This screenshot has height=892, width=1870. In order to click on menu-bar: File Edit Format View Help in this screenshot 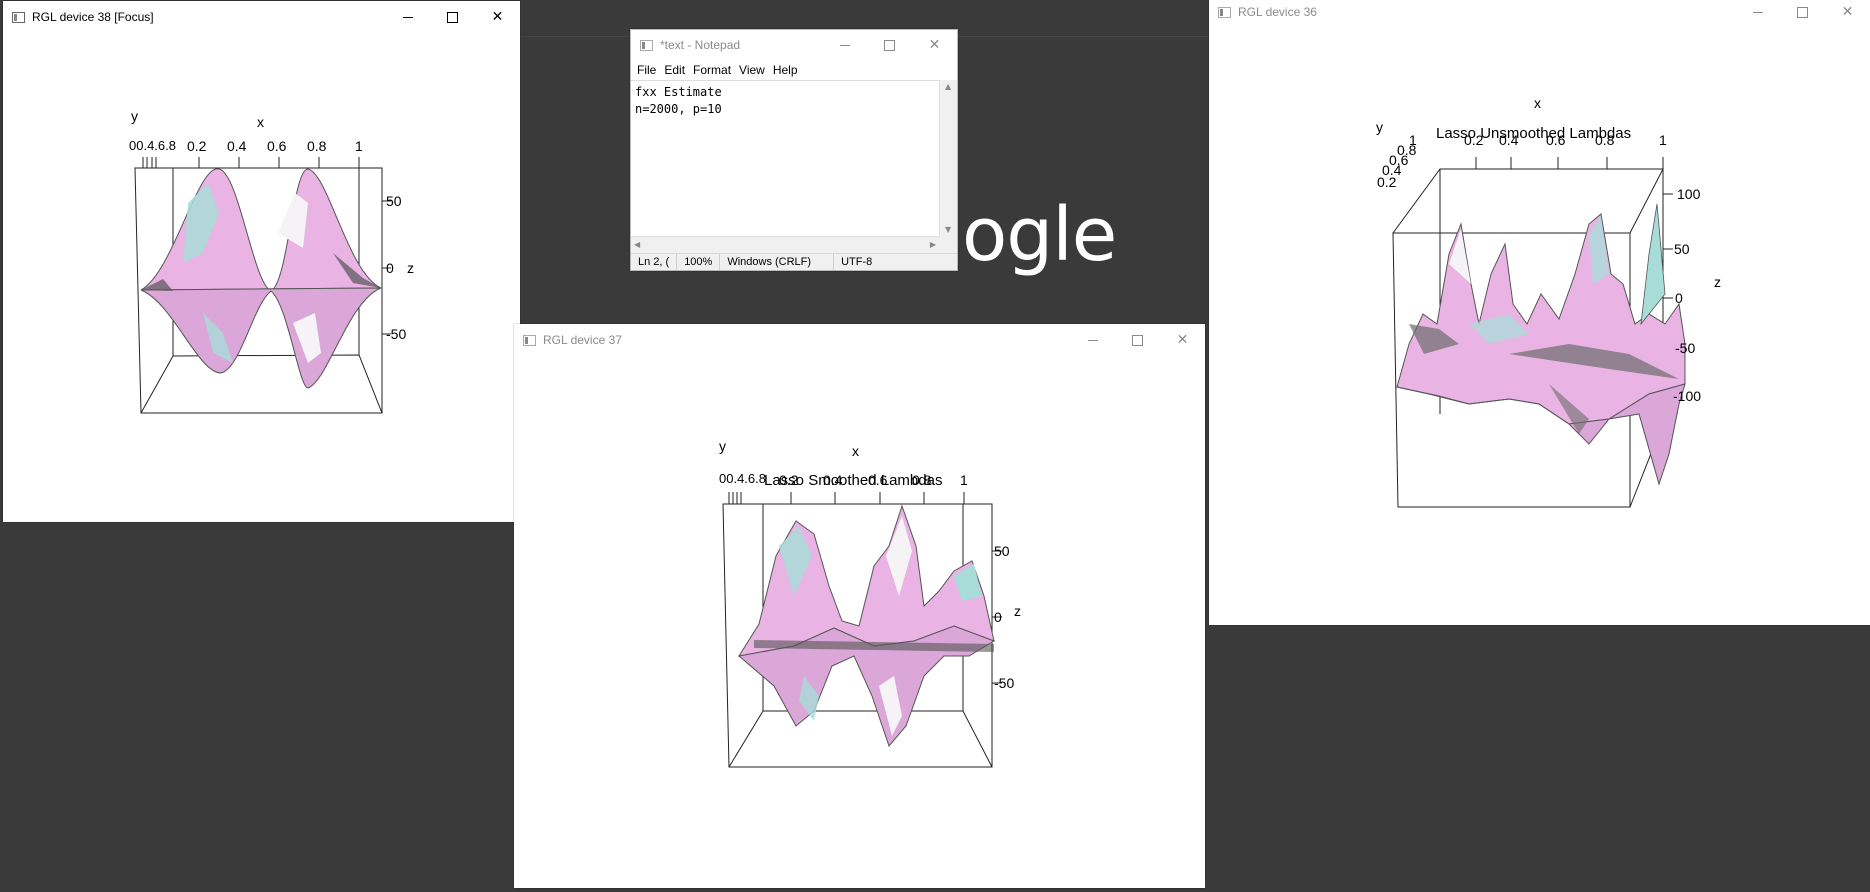, I will do `click(794, 70)`.